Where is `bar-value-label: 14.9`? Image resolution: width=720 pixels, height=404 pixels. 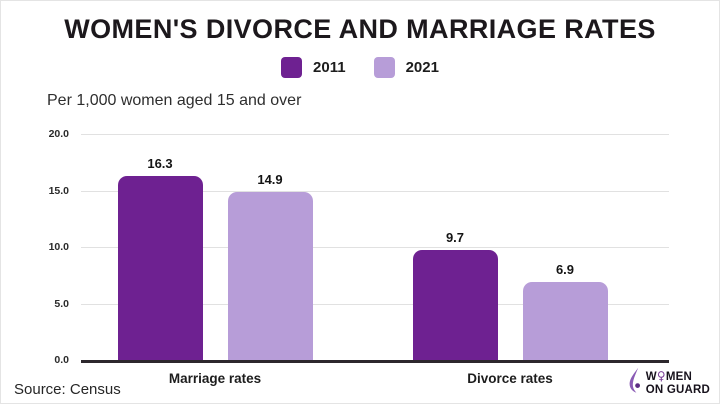 bar-value-label: 14.9 is located at coordinates (270, 179).